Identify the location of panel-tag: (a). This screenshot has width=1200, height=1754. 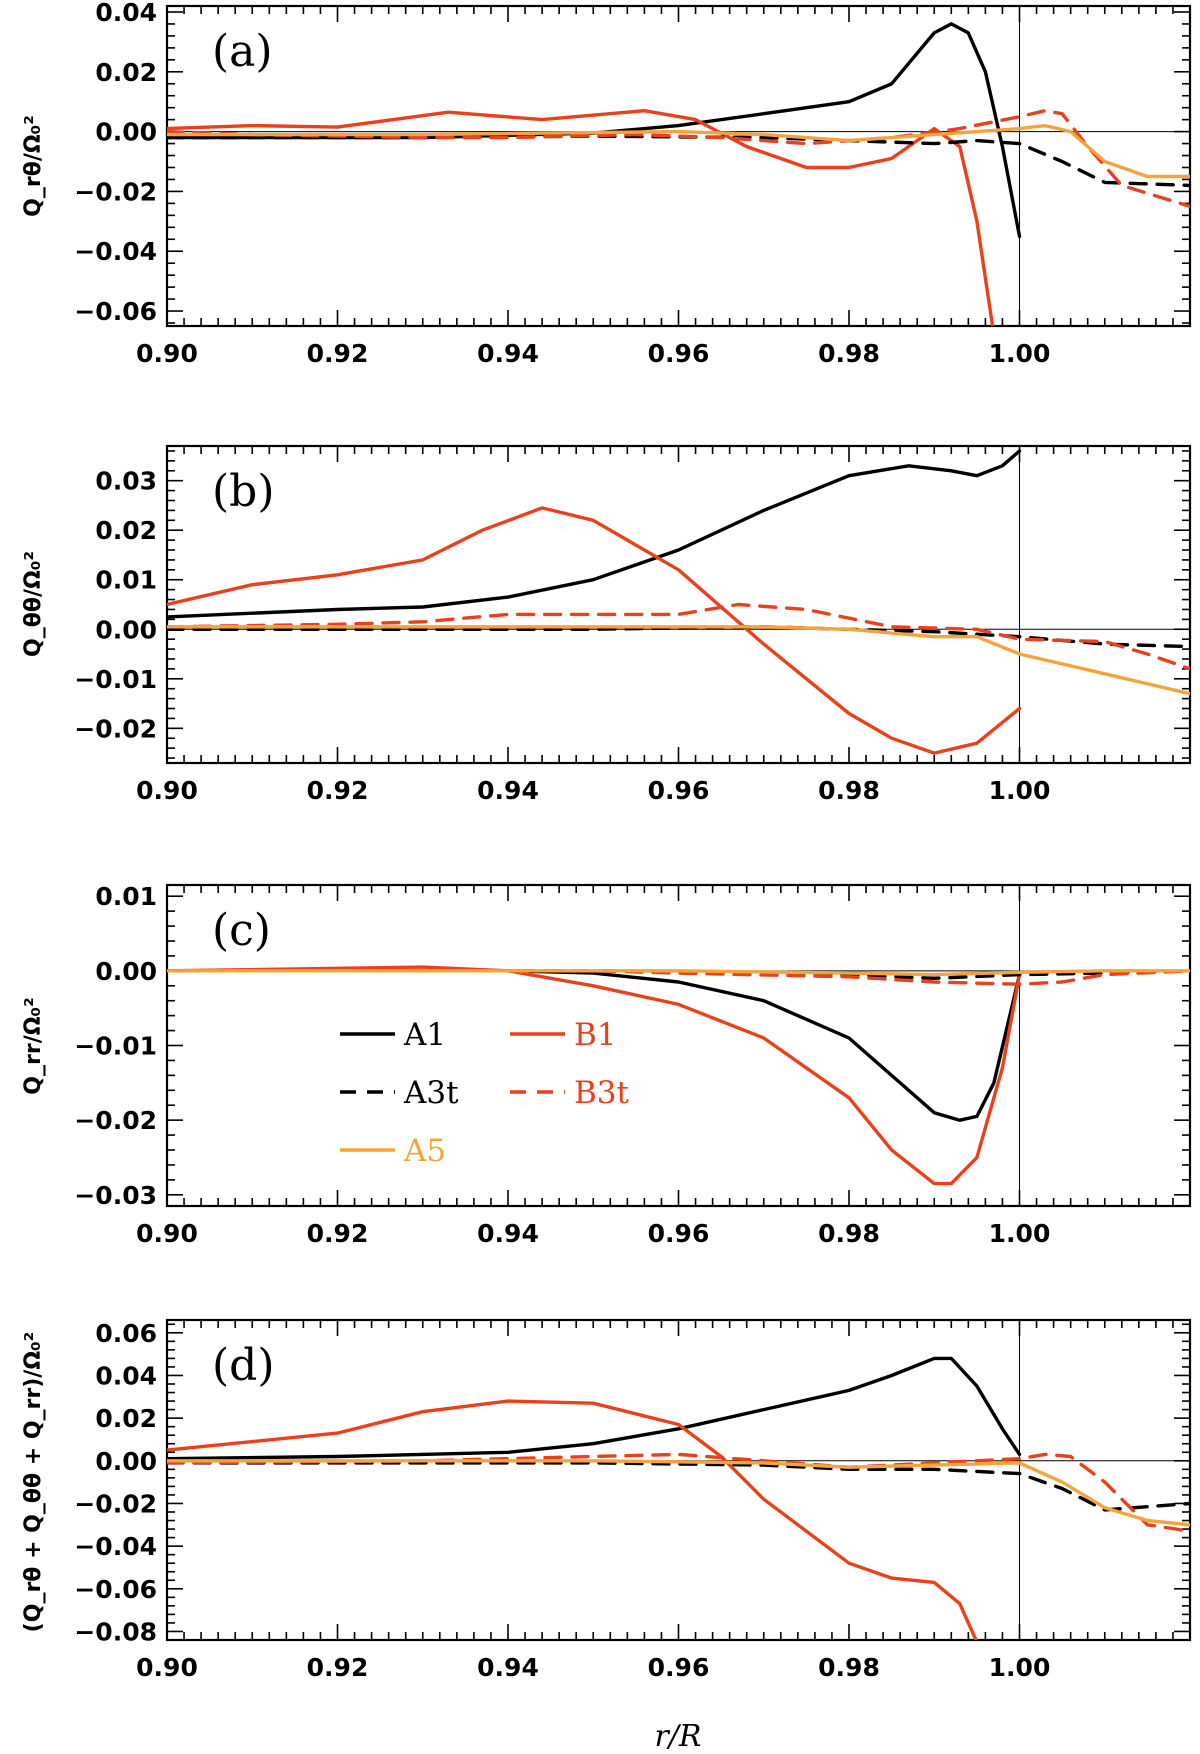
(242, 51).